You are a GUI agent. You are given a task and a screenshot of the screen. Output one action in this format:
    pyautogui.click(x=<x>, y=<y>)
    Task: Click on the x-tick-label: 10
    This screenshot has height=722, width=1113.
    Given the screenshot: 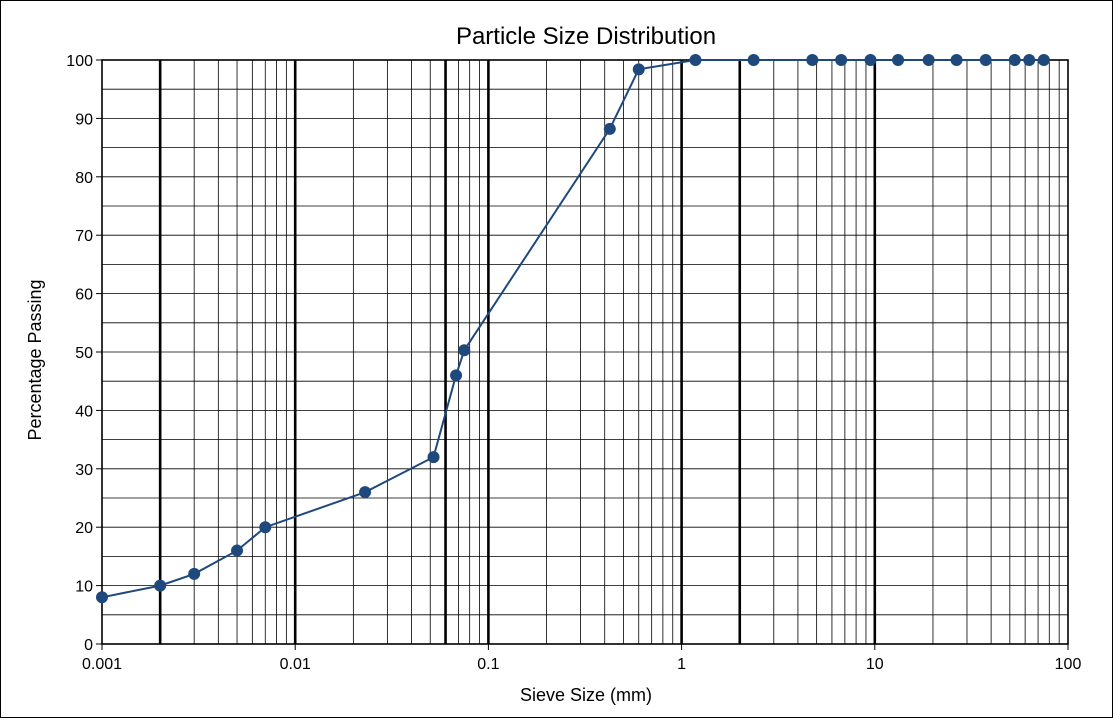 What is the action you would take?
    pyautogui.click(x=875, y=664)
    